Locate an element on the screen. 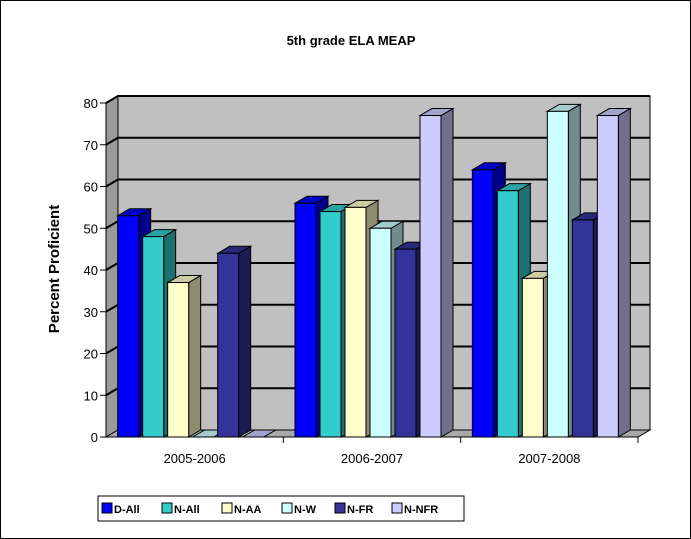  y-tick-label: 50 is located at coordinates (91, 228).